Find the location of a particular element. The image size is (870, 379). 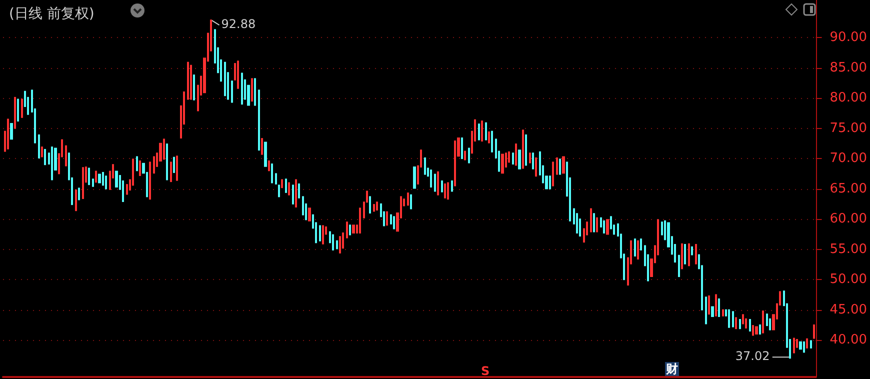

annotation: S is located at coordinates (485, 371).